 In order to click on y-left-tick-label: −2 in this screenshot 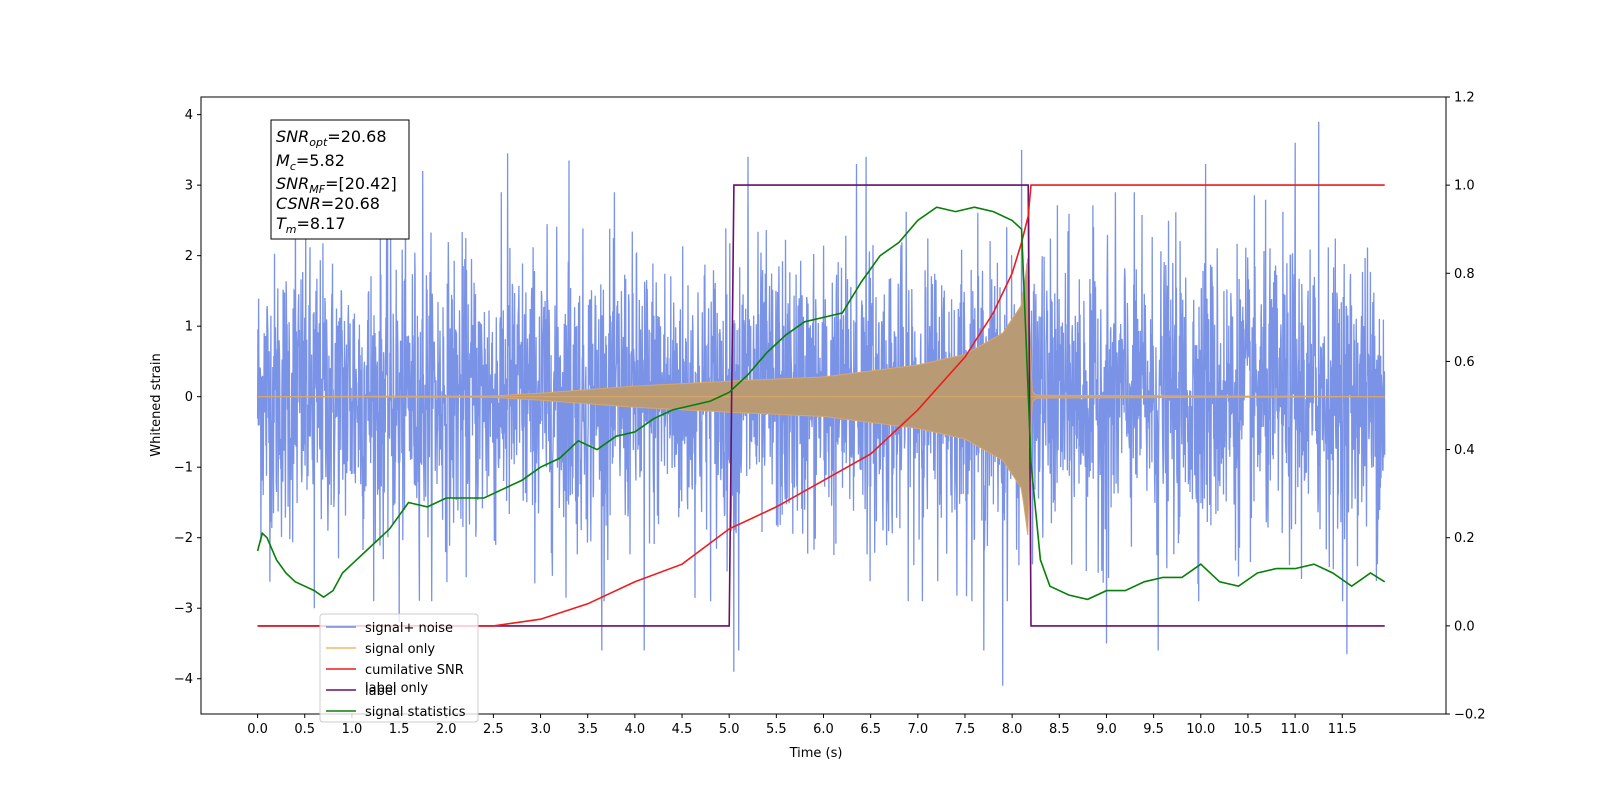, I will do `click(183, 538)`.